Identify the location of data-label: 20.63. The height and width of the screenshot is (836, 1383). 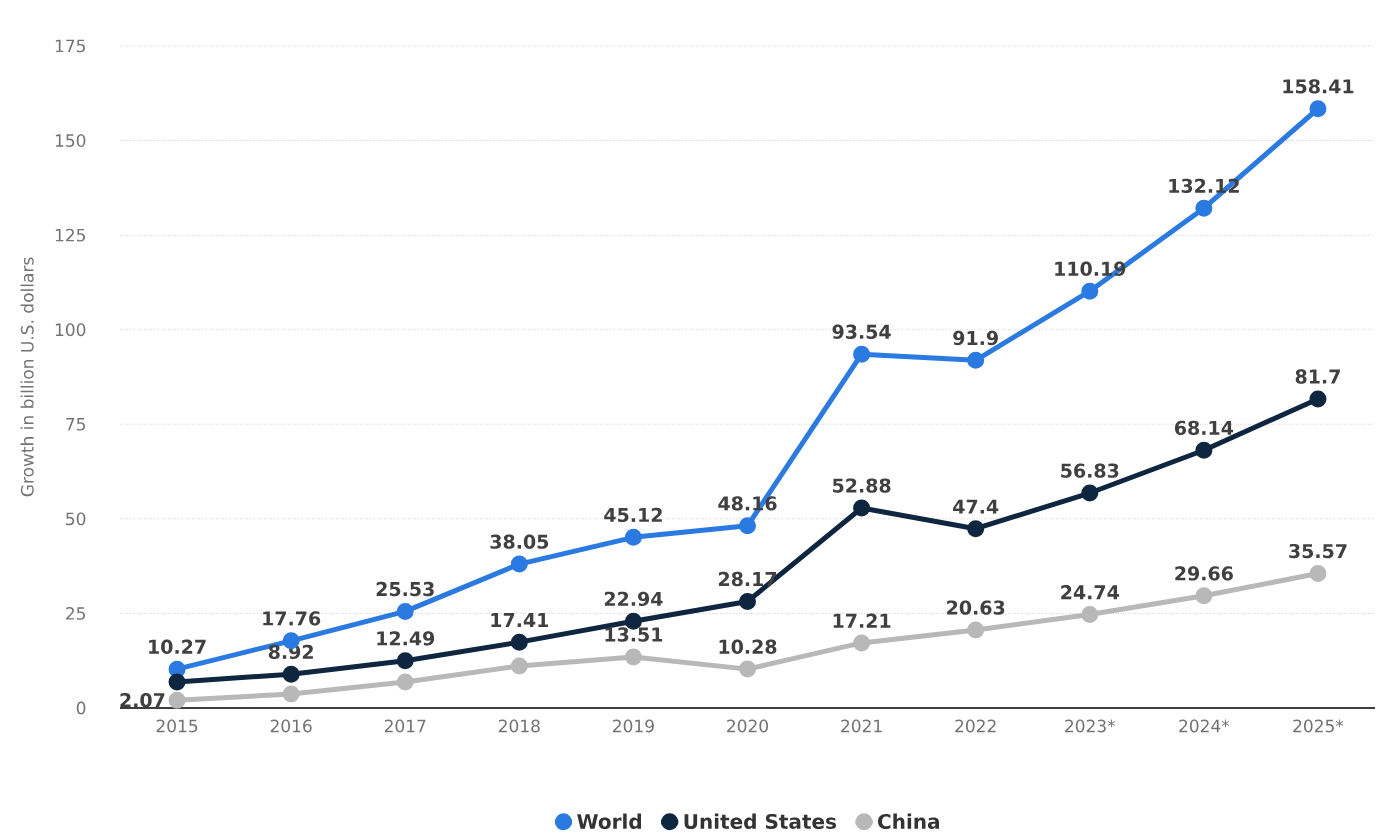
(976, 607).